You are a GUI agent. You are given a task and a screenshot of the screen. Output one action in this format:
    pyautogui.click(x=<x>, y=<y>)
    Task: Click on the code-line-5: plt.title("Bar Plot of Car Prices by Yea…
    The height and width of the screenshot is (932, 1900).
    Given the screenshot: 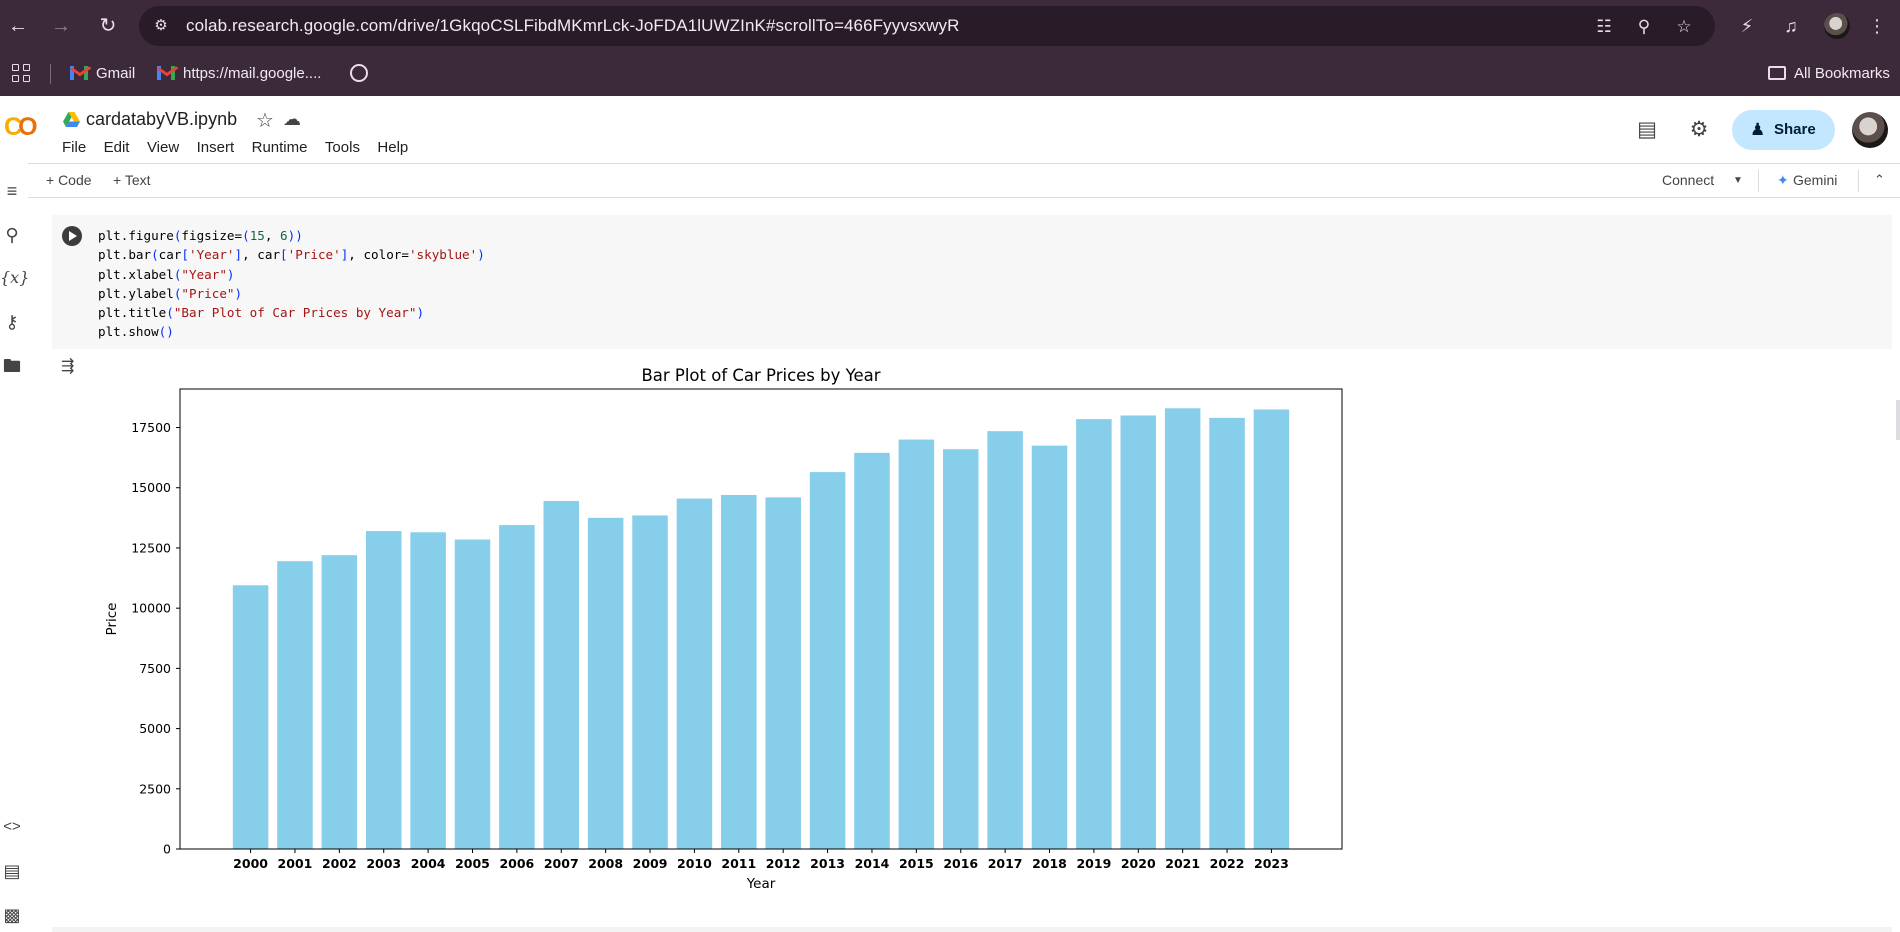 What is the action you would take?
    pyautogui.click(x=261, y=313)
    